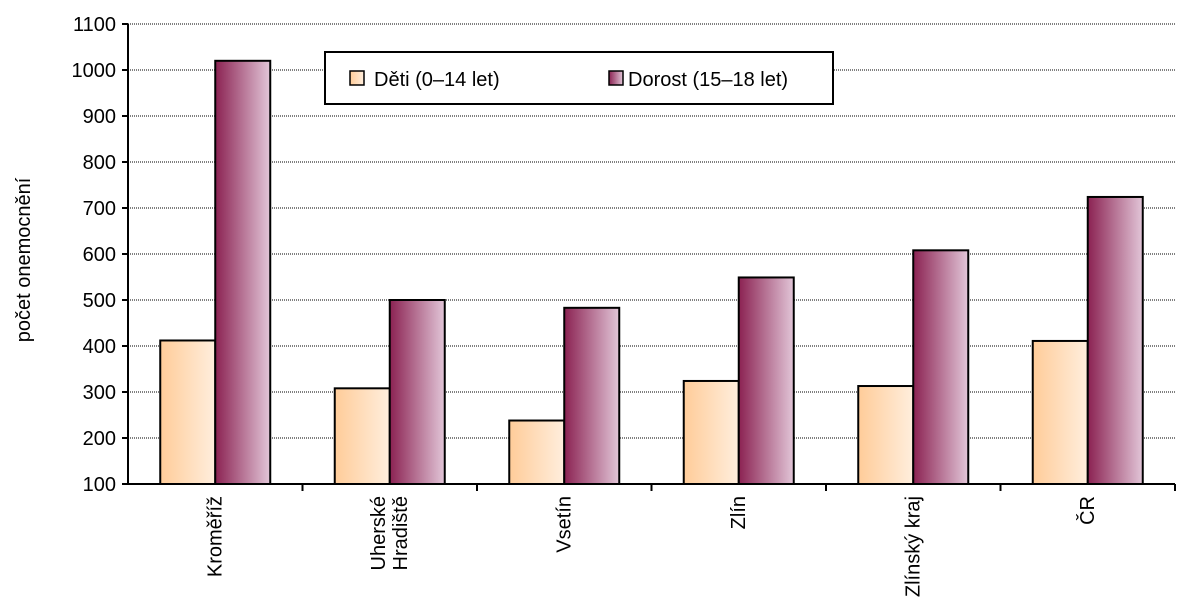 This screenshot has width=1186, height=615. I want to click on x-tick-label: ČR, so click(1087, 510).